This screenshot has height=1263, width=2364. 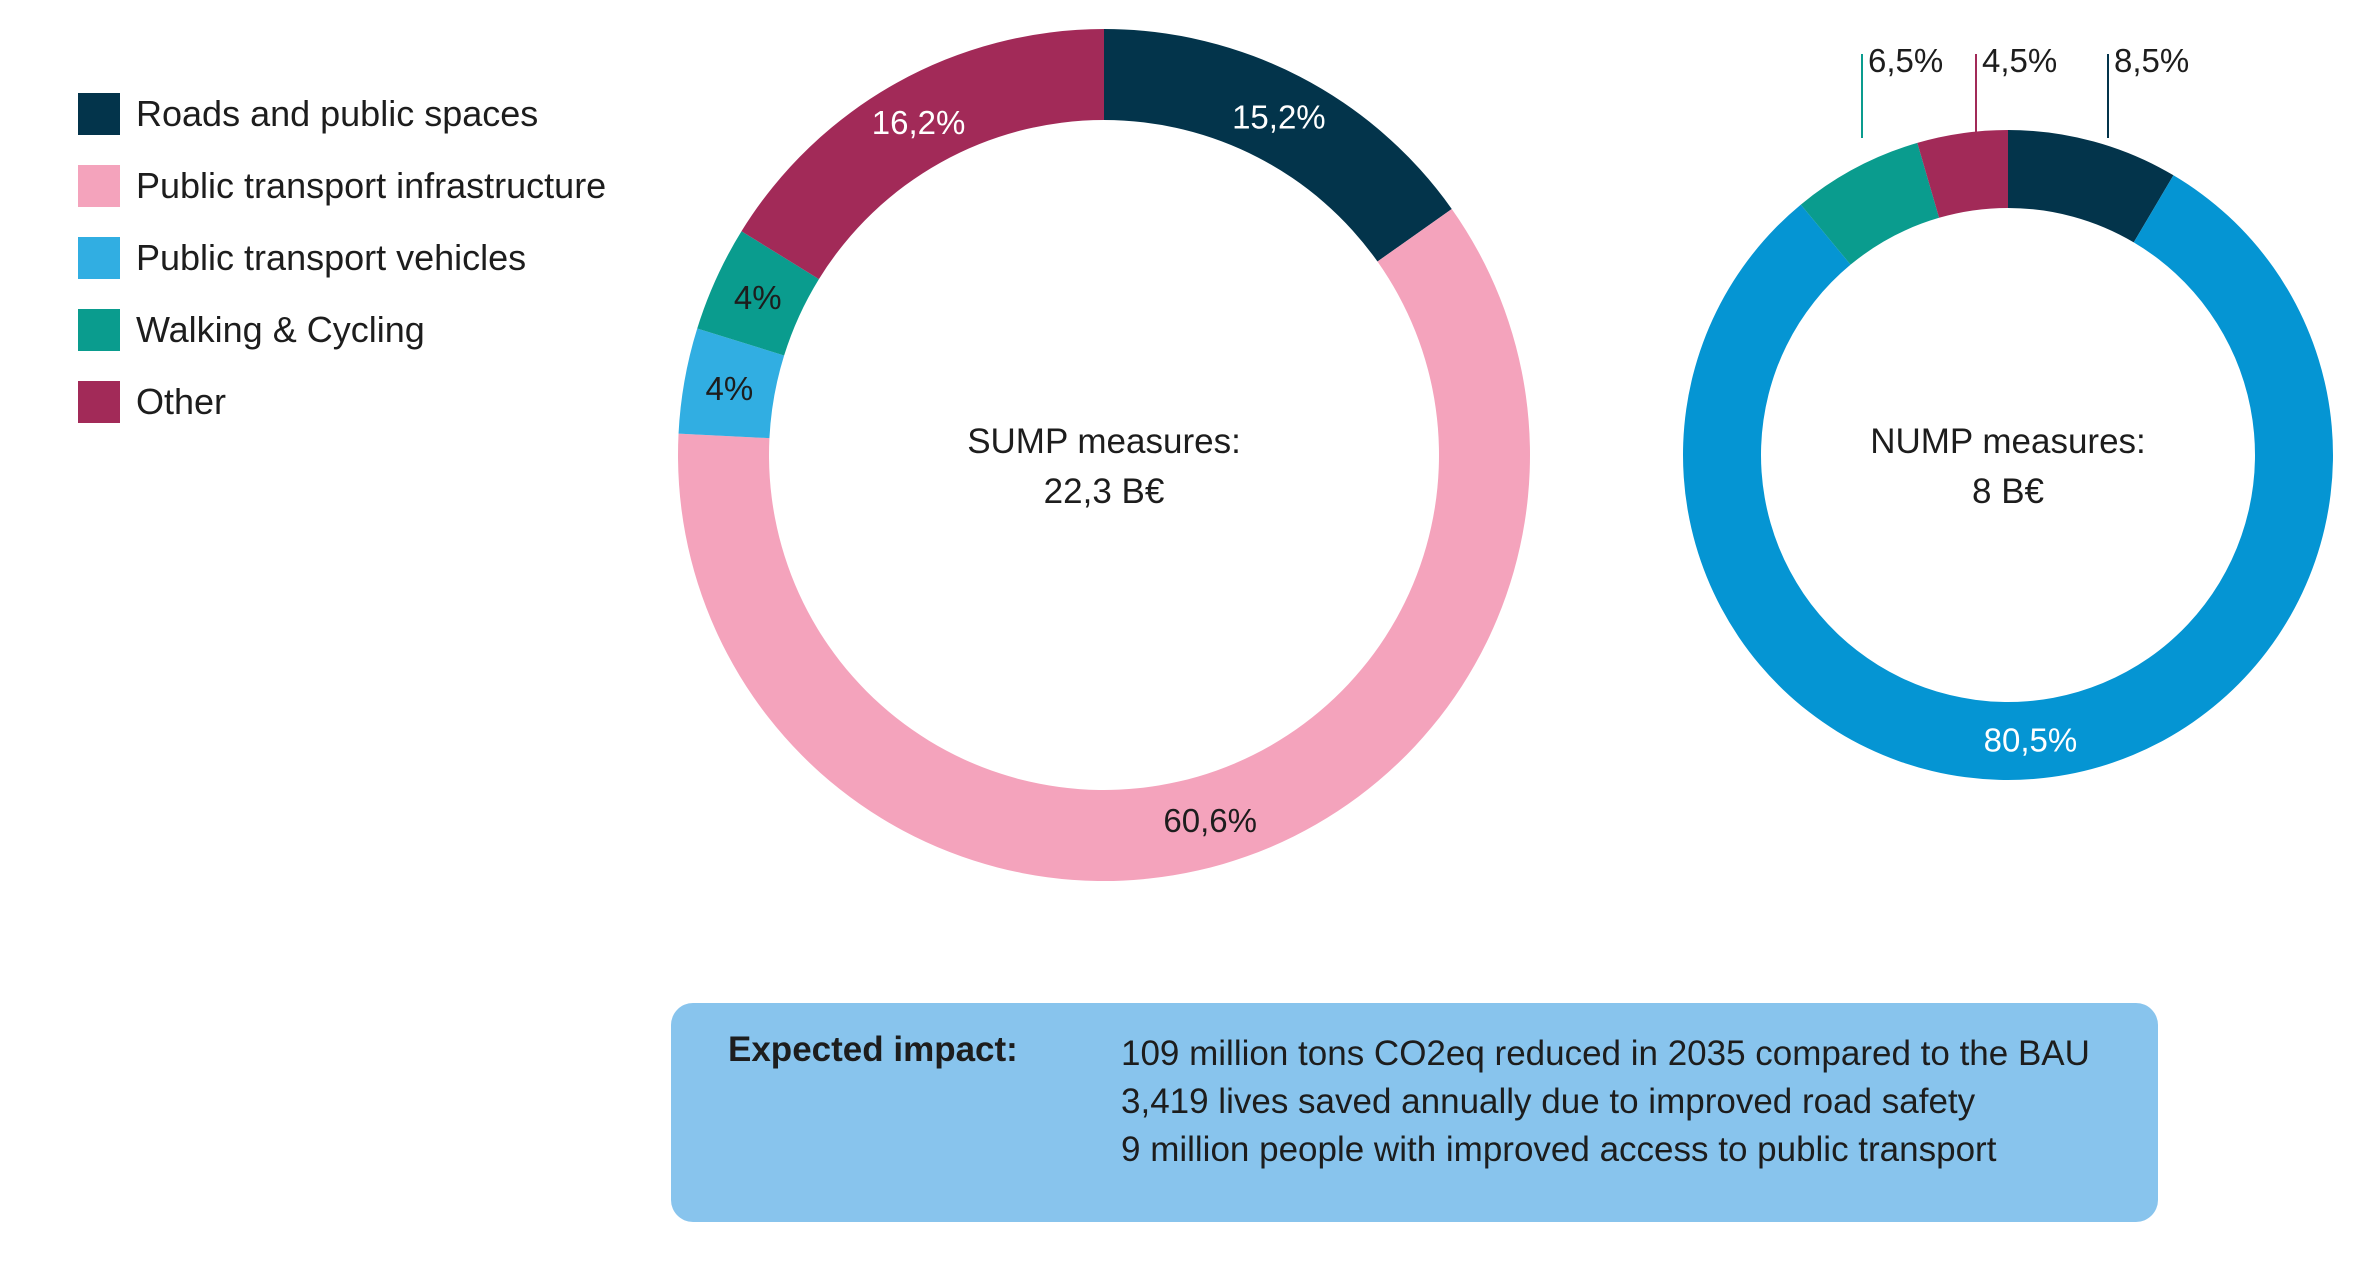 I want to click on legend-label: Walking & Cycling, so click(x=280, y=329).